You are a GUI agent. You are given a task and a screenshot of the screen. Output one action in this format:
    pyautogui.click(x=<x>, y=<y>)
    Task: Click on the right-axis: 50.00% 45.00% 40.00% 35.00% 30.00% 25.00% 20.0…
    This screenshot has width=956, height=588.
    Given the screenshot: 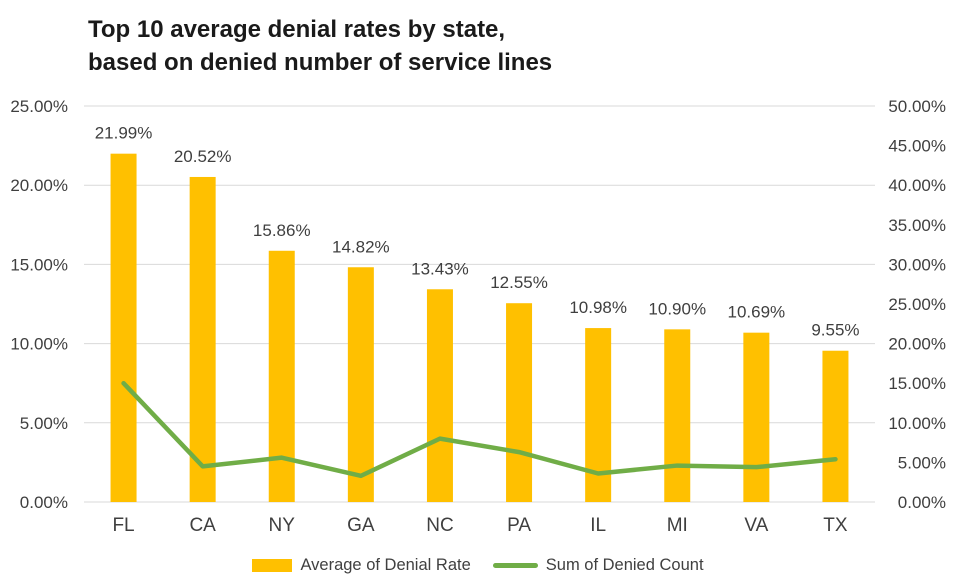 What is the action you would take?
    pyautogui.click(x=917, y=304)
    